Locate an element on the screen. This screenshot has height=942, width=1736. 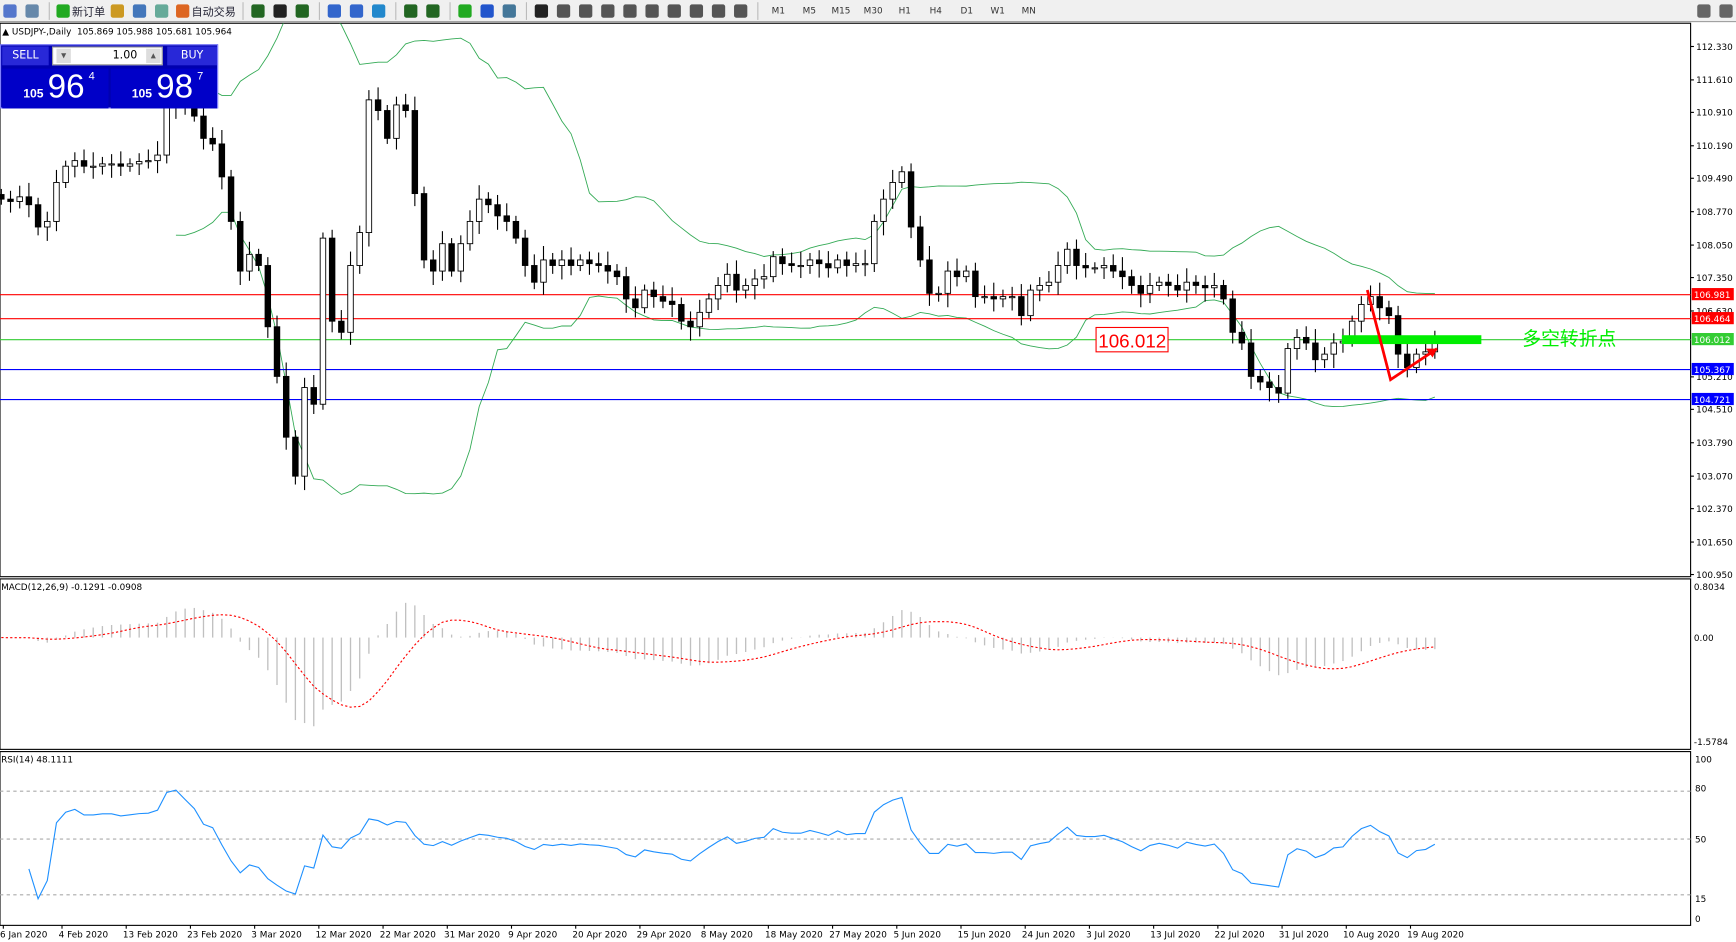
zoom-chart-icon-button is located at coordinates (33, 11).